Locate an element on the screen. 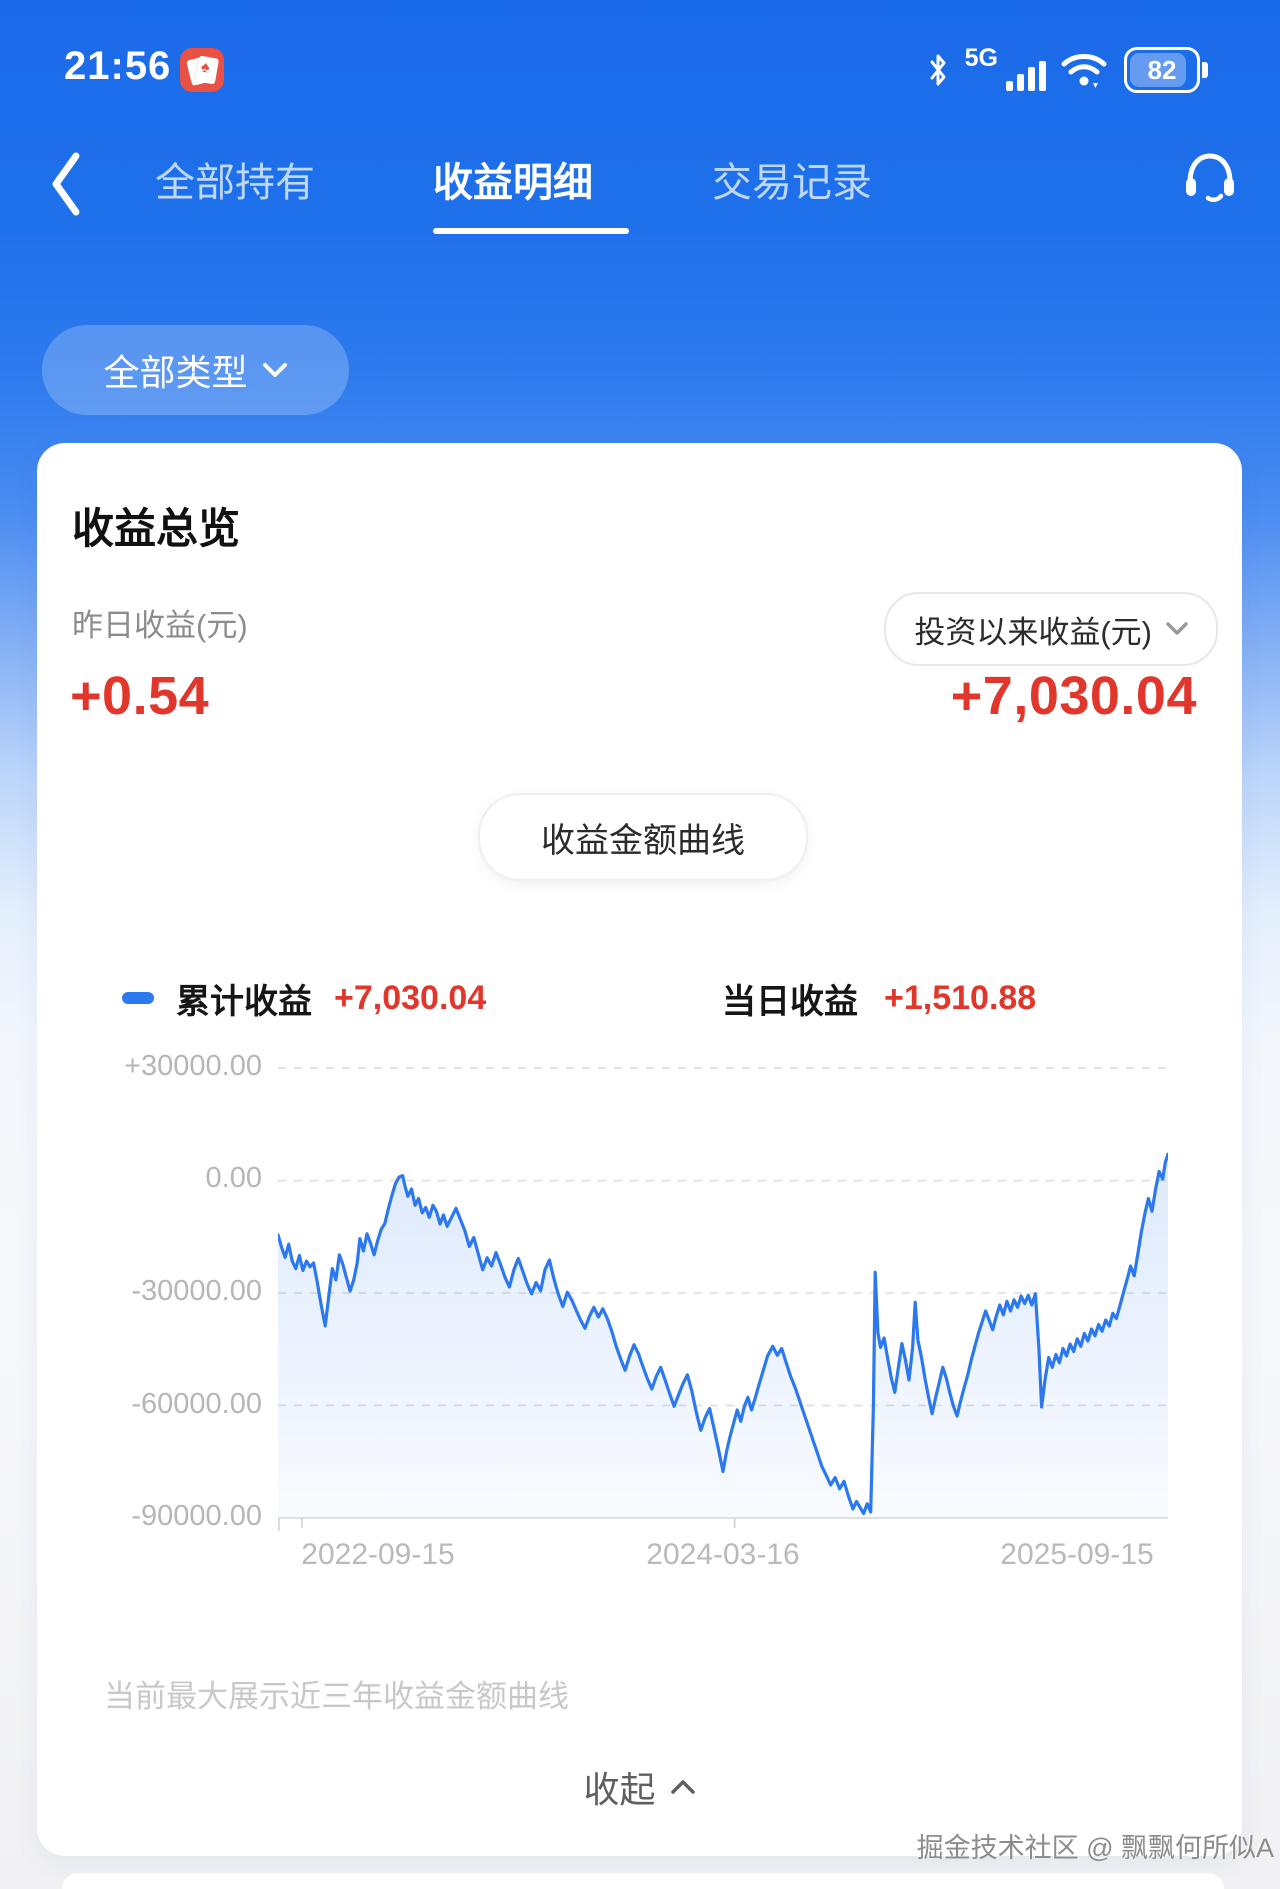 This screenshot has height=1889, width=1280. battery-indicator: 82 is located at coordinates (1166, 70).